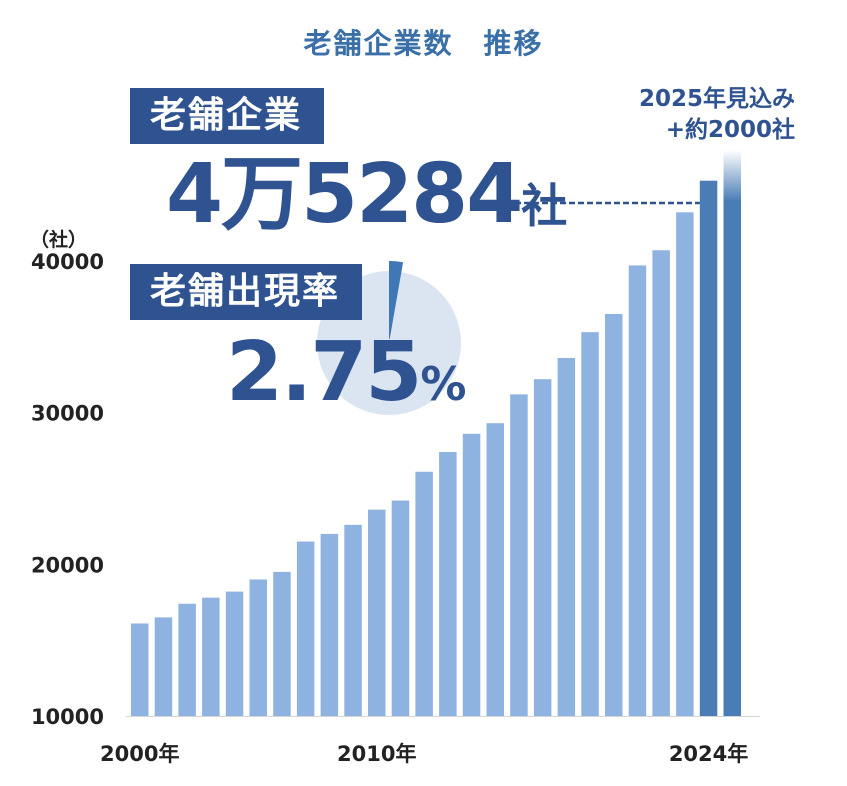 The height and width of the screenshot is (786, 847). Describe the element at coordinates (227, 116) in the screenshot. I see `shinise-label: 老舗企業` at that location.